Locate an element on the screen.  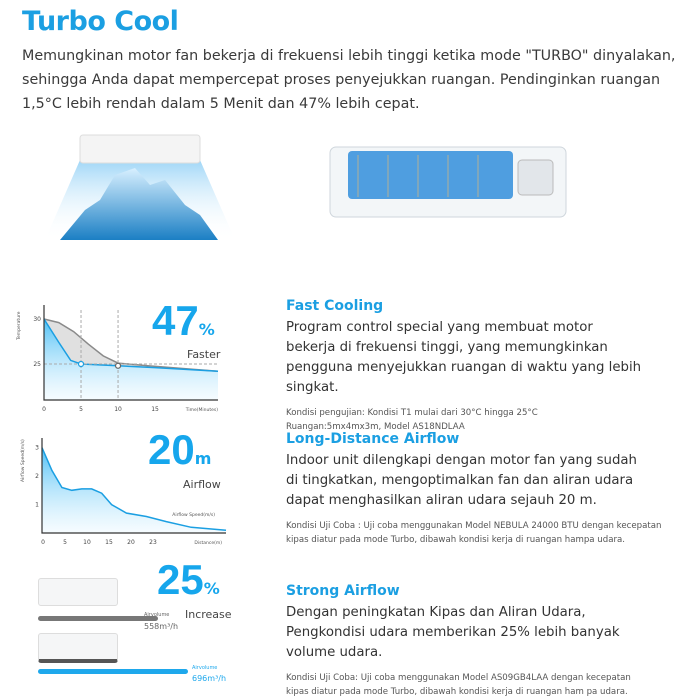
stat-unit: m is located at coordinates (203, 458).